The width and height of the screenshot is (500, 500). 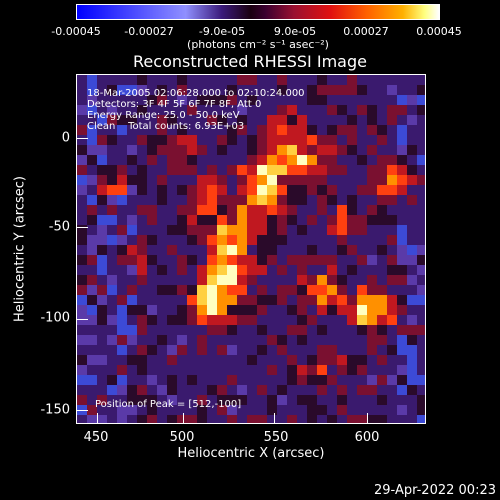 What do you see at coordinates (258, 12) in the screenshot?
I see `colorbar-frame` at bounding box center [258, 12].